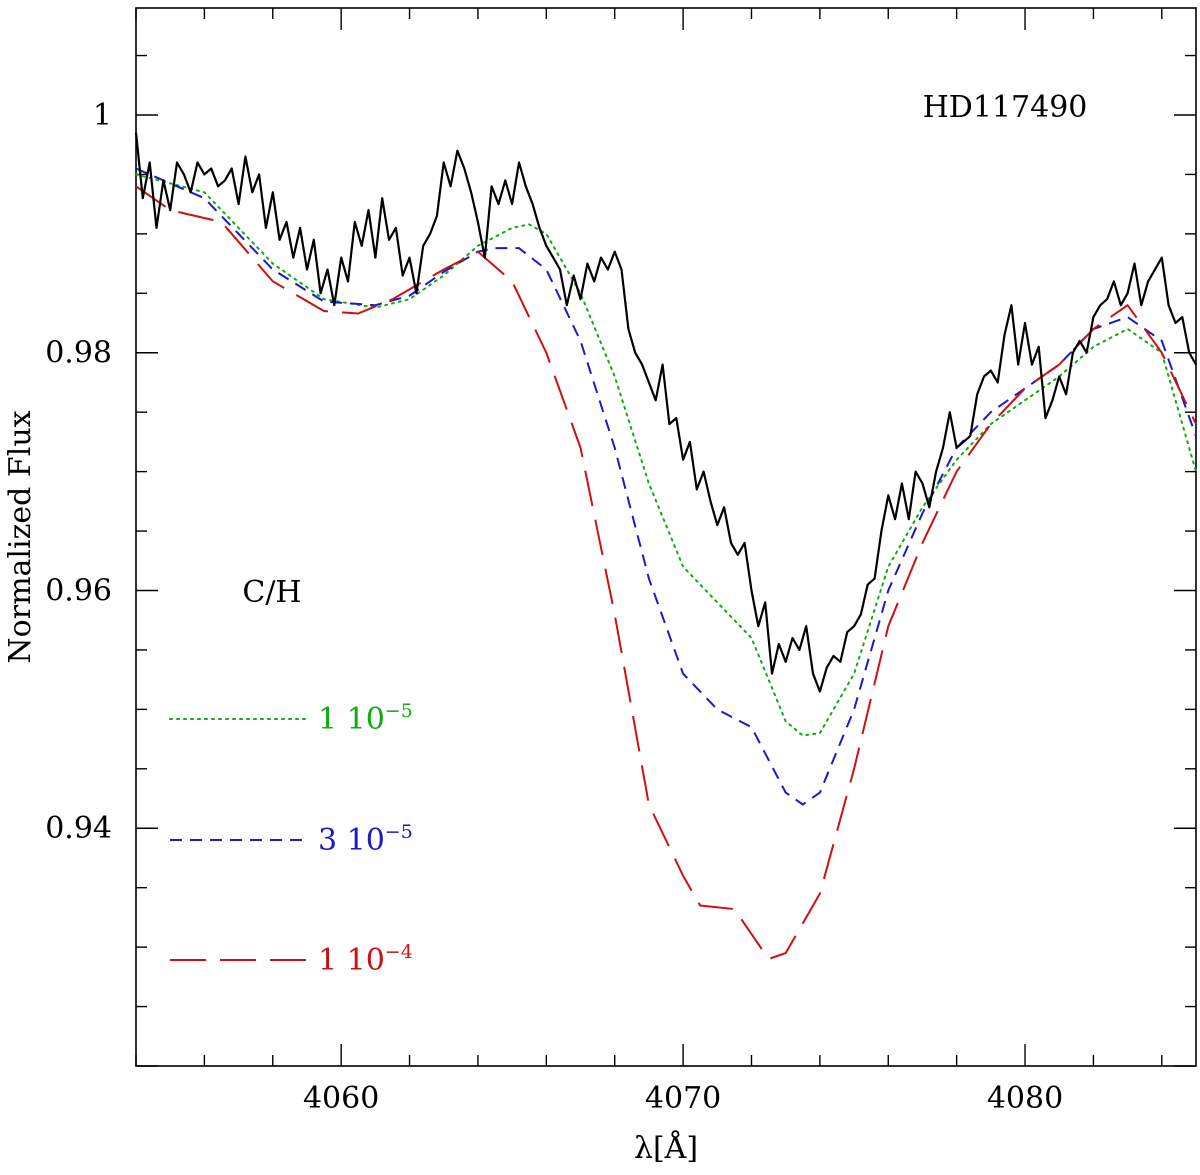  I want to click on x-axis-label: λ[Å], so click(666, 1148).